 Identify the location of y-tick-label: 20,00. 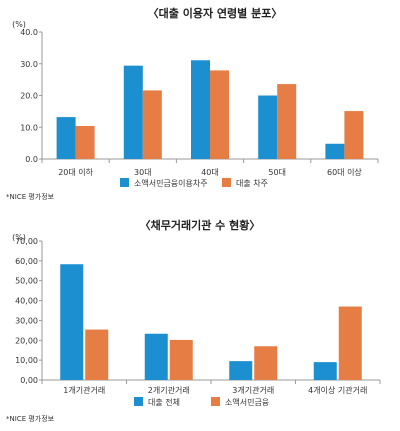
(26, 340).